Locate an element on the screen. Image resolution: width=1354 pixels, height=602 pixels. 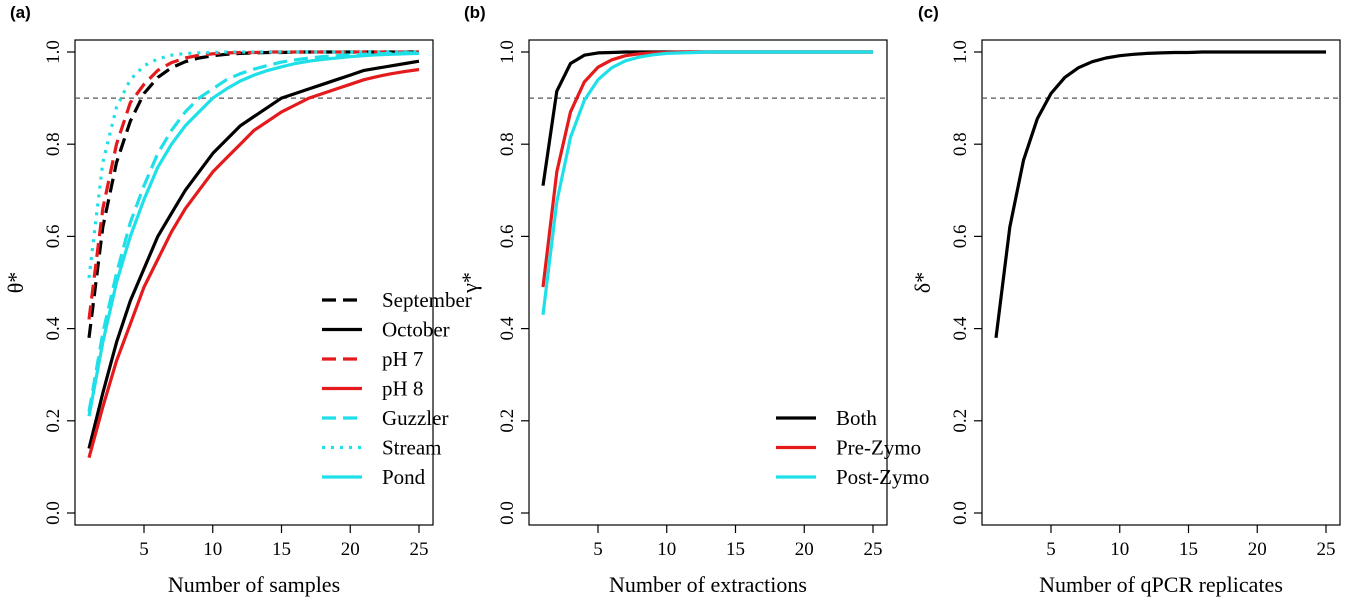
legend-label: Both is located at coordinates (856, 418).